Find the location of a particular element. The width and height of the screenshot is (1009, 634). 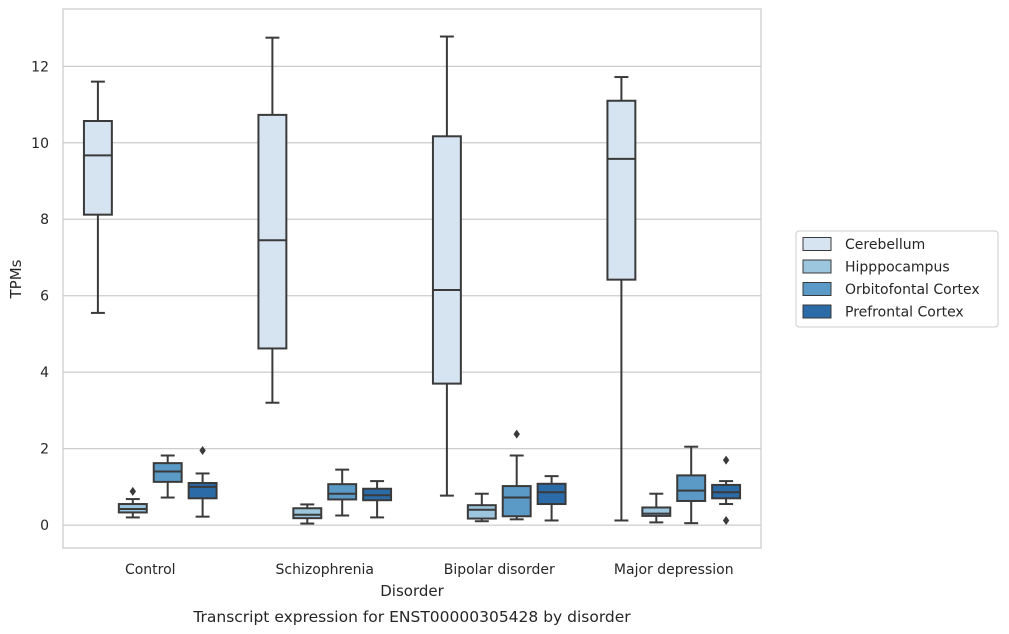

y-tick-label: 2 is located at coordinates (44, 450).